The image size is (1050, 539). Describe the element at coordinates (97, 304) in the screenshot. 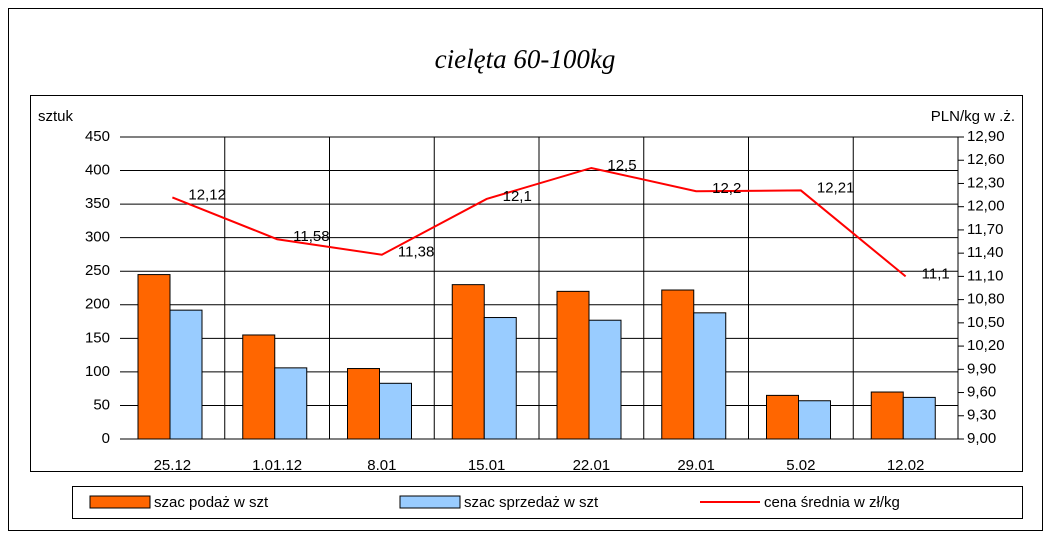

I see `y-tick-label: 200` at that location.